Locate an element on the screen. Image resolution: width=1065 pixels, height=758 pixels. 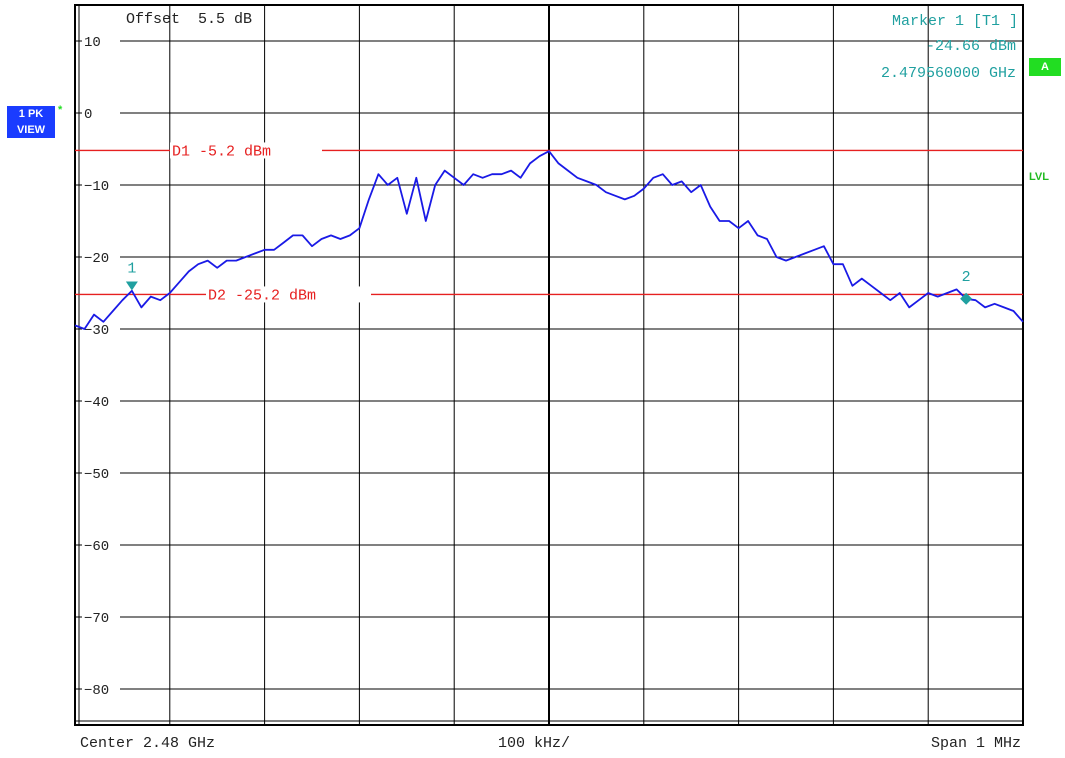
y-tick-labels: 10 0 −10 −20 −30 −40 −50 −60 −70 −80 is located at coordinates (101, 366).